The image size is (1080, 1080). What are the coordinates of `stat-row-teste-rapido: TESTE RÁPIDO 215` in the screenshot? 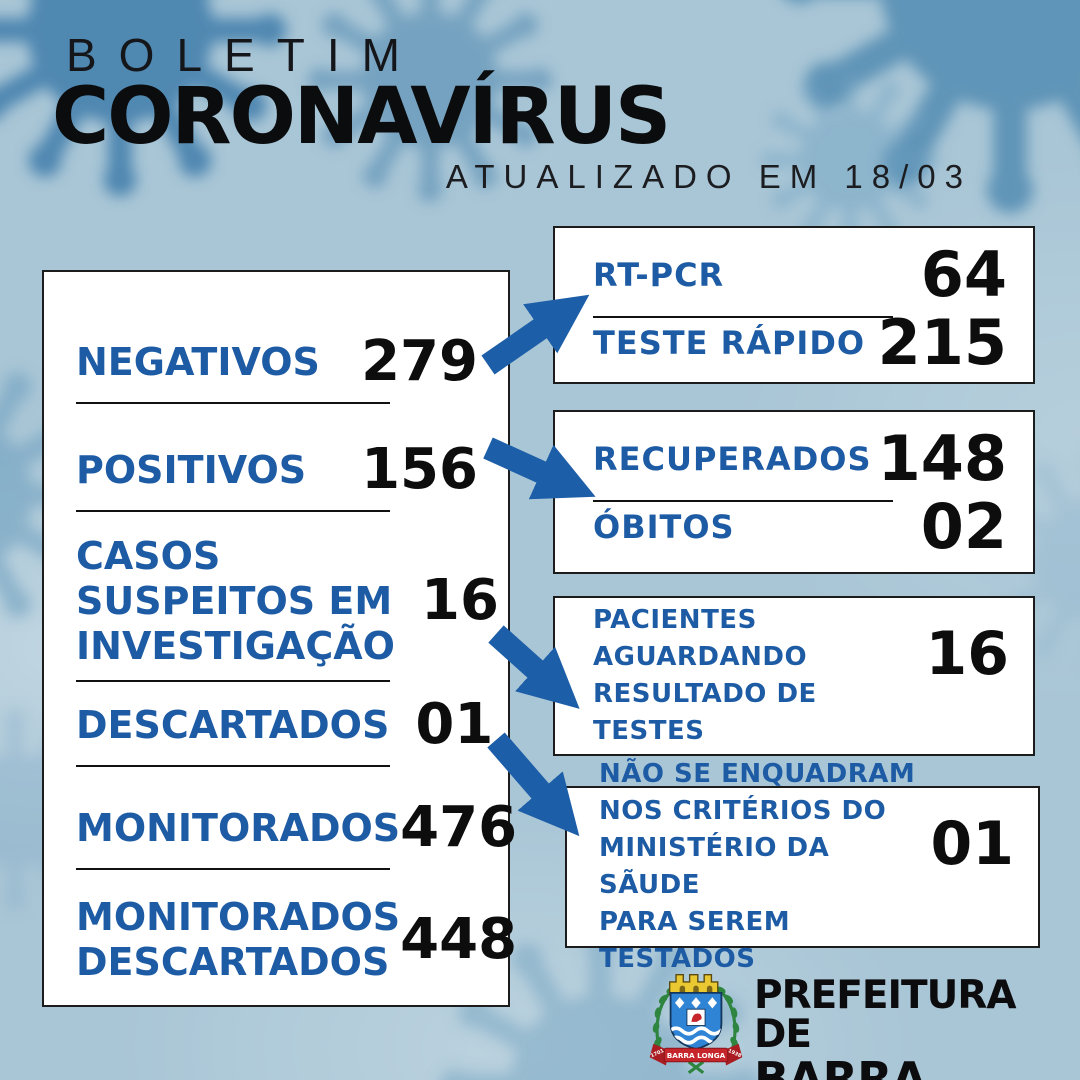 It's located at (800, 346).